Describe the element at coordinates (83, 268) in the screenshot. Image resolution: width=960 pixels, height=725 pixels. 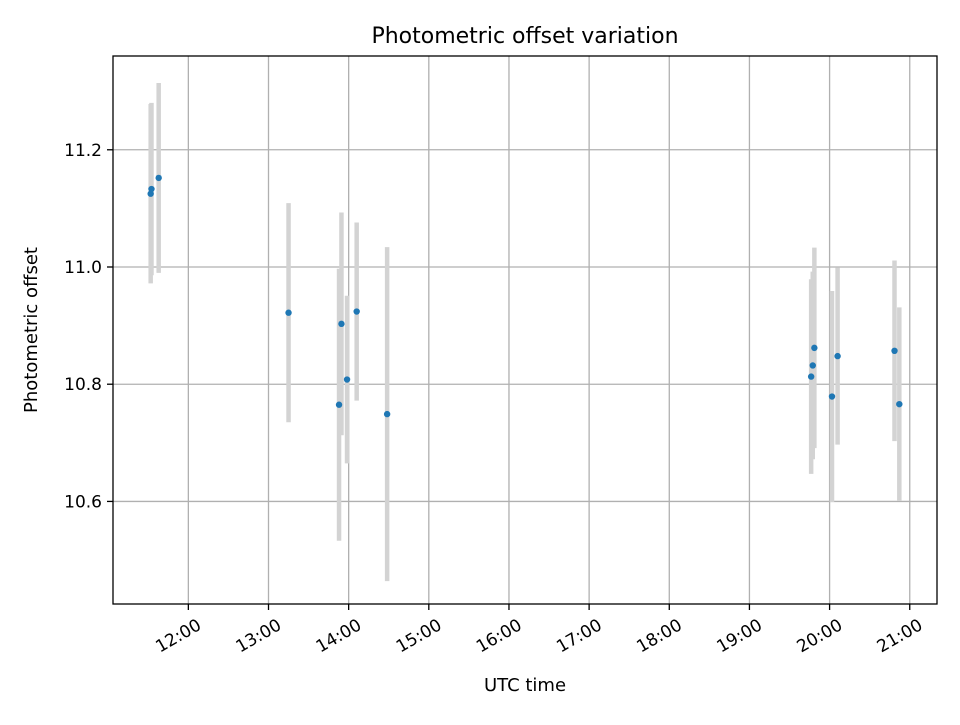
I see `y-tick-label: 11.0` at that location.